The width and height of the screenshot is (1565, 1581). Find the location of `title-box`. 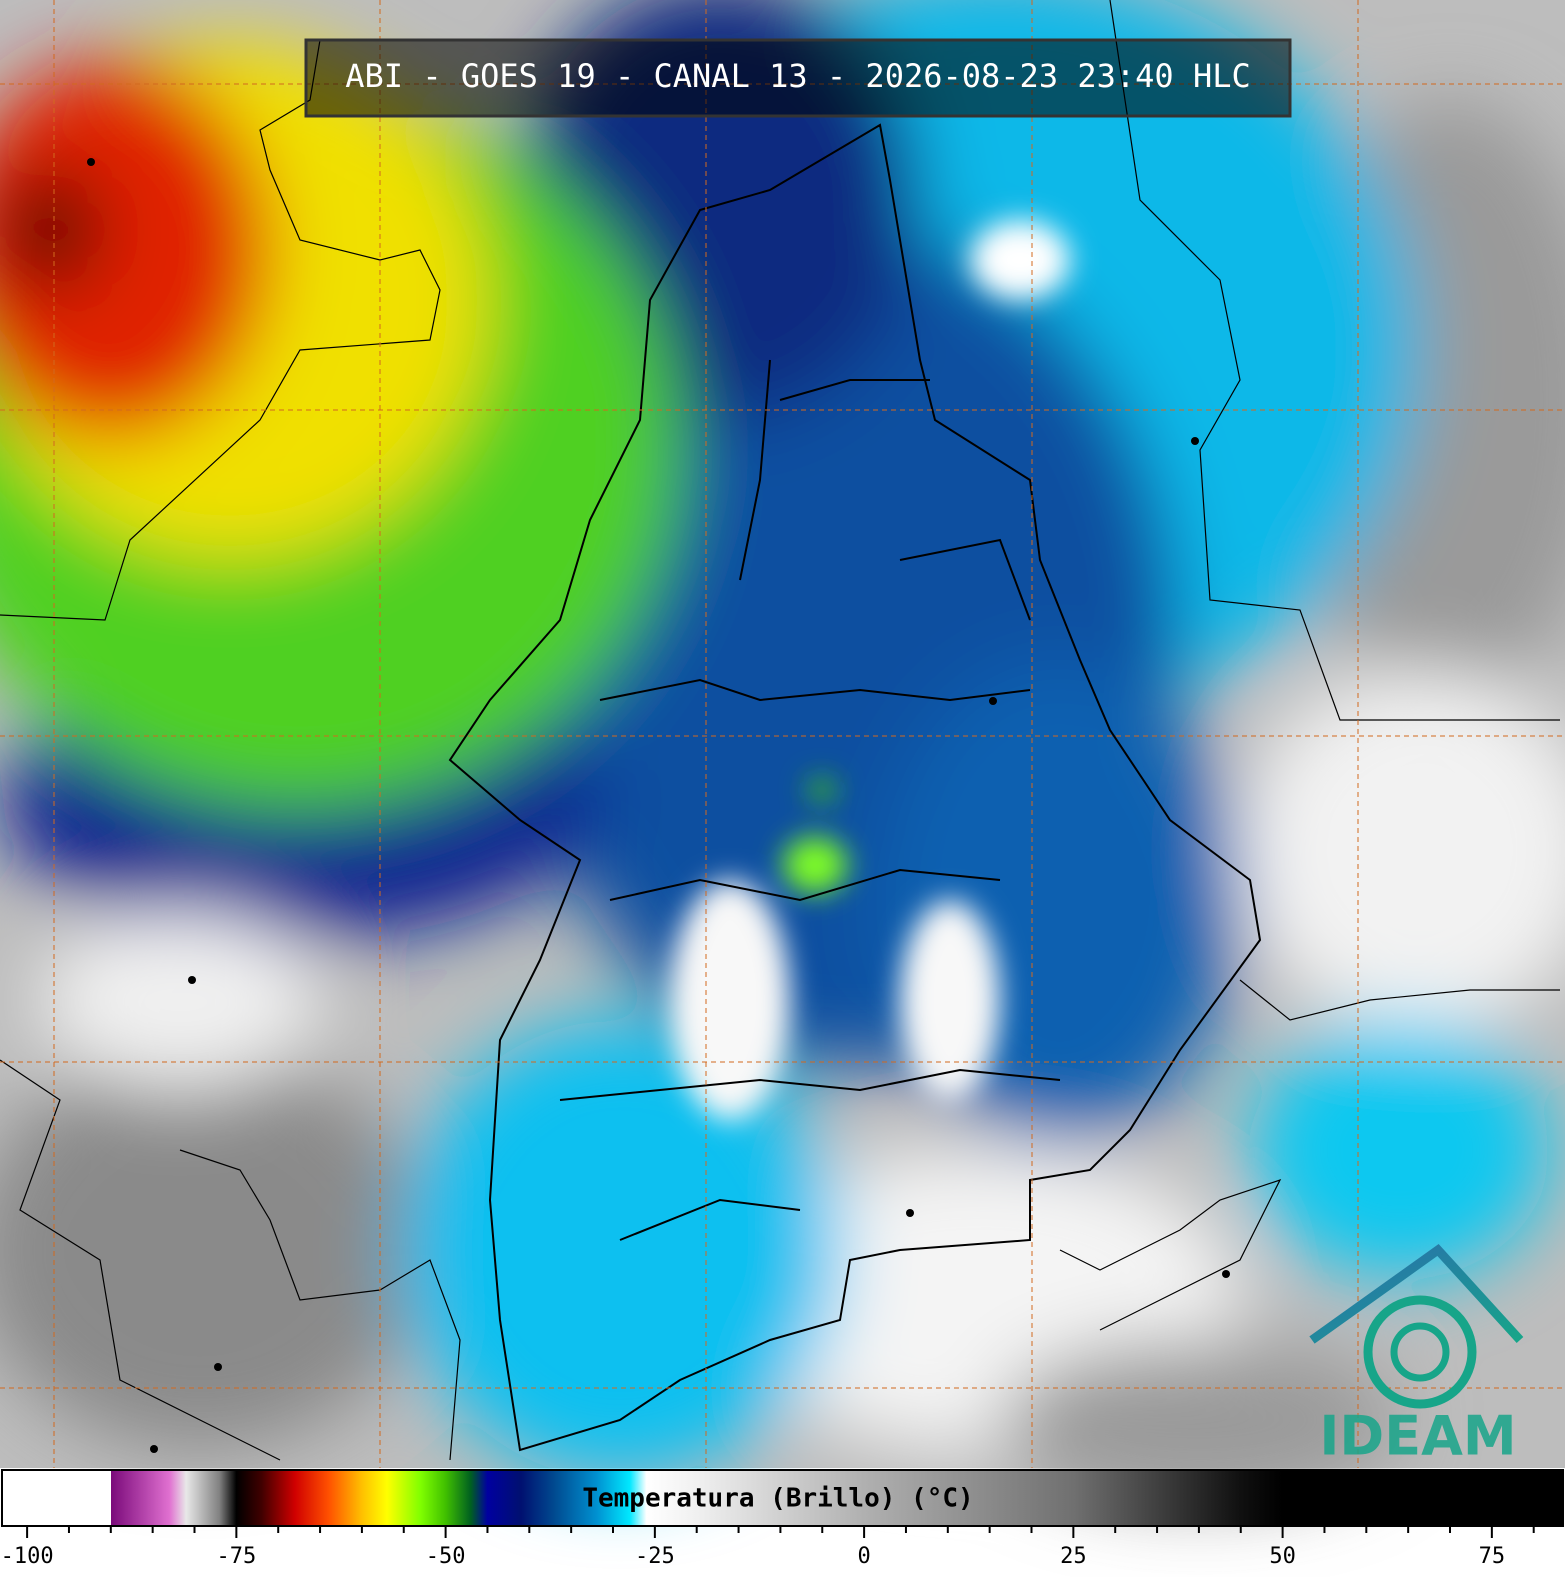

title-box is located at coordinates (798, 78).